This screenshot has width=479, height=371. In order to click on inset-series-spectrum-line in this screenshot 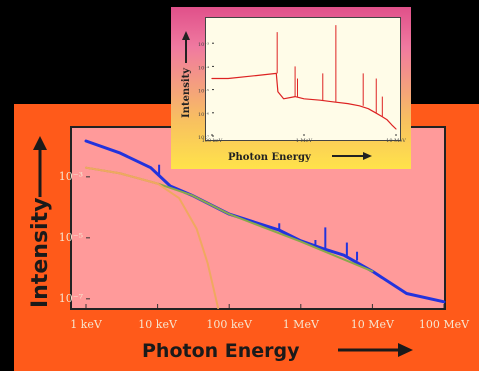, I will do `click(304, 101)`.